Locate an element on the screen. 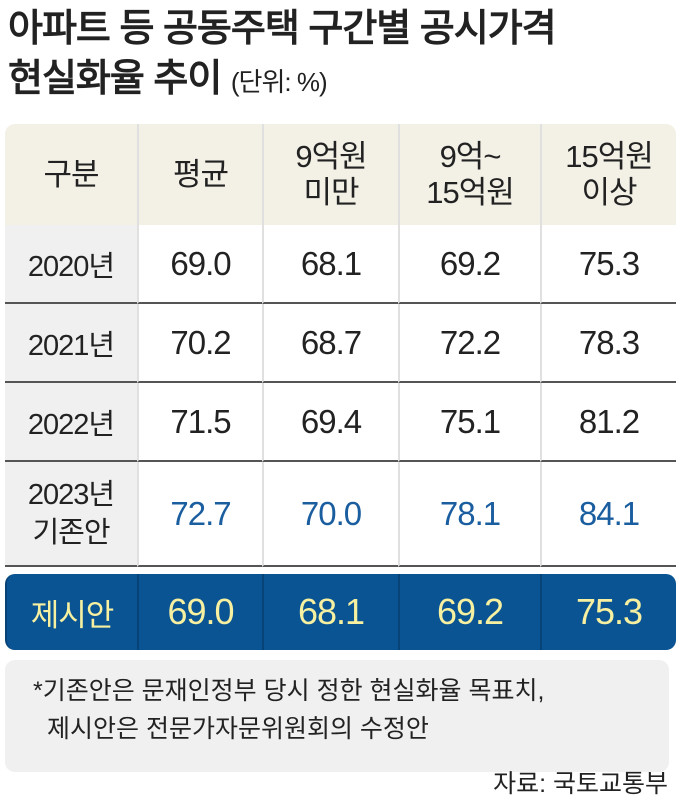 The width and height of the screenshot is (680, 810). table-row: 2022년 71.5 69.4 75.1 81.2 is located at coordinates (340, 422).